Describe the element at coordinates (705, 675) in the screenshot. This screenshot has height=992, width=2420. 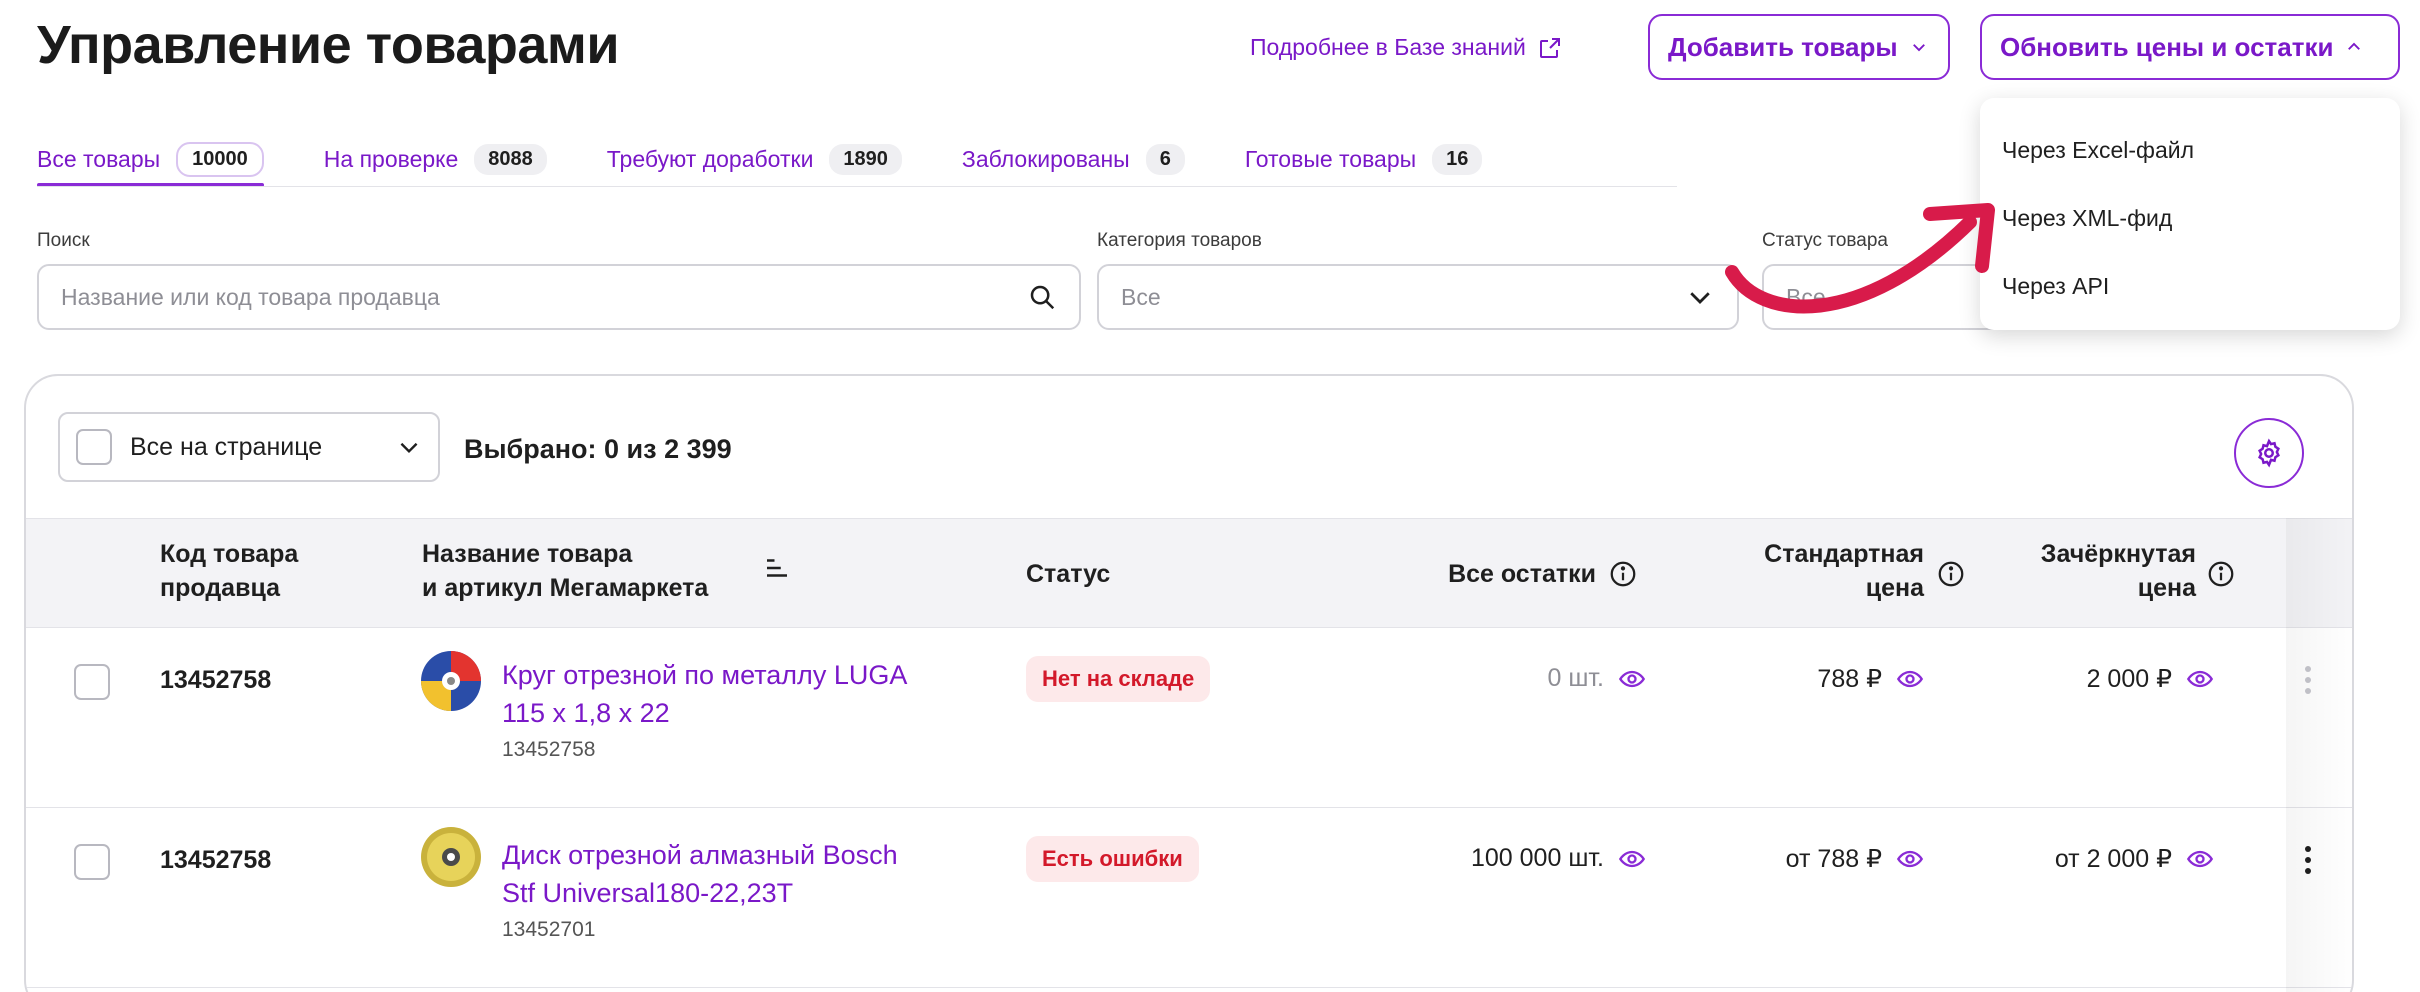
I see `product-name-line1: Круг отрезной по металлу LUGA` at that location.